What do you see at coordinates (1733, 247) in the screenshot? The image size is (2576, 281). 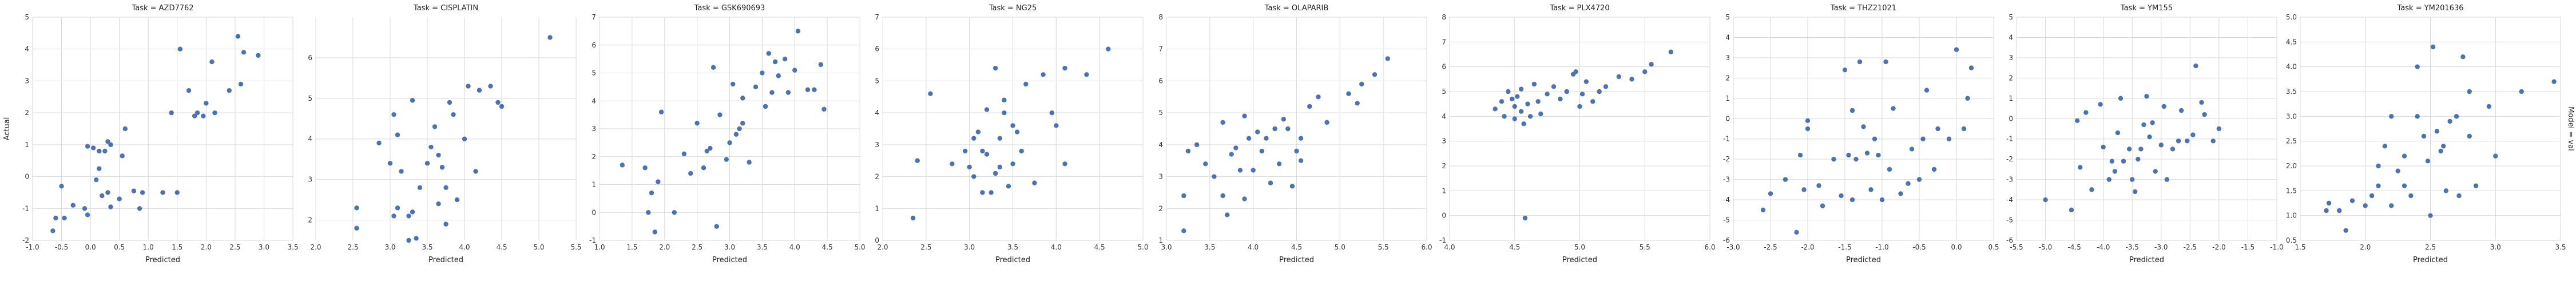 I see `x-tick-label: -3.0` at bounding box center [1733, 247].